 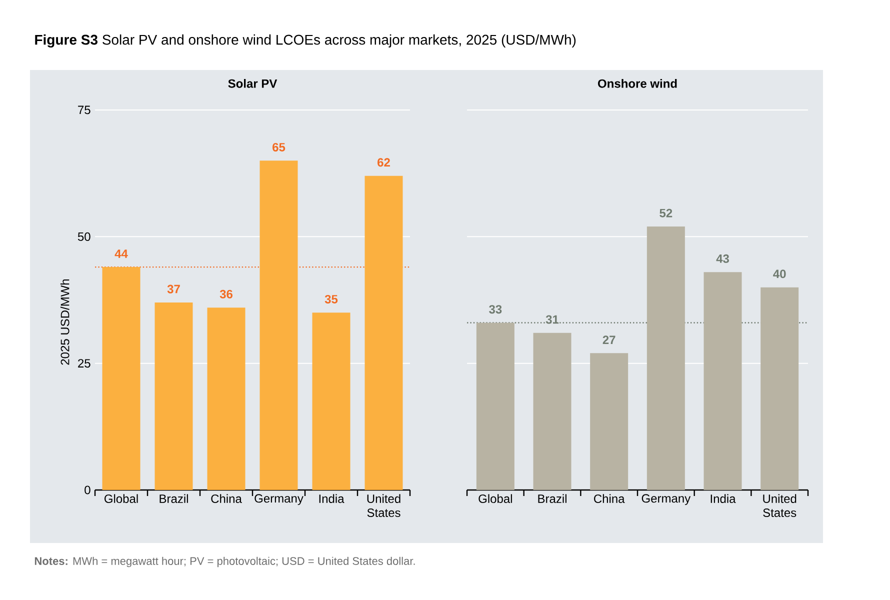 I want to click on data-label: 44, so click(x=121, y=254).